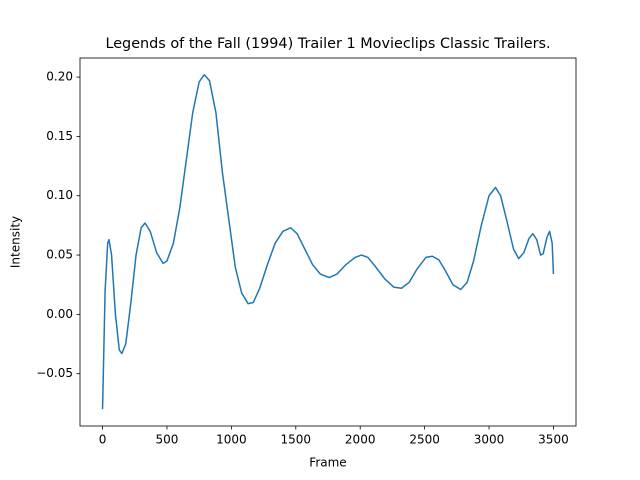 This screenshot has width=640, height=480. I want to click on y-tick-label: 0.15, so click(59, 136).